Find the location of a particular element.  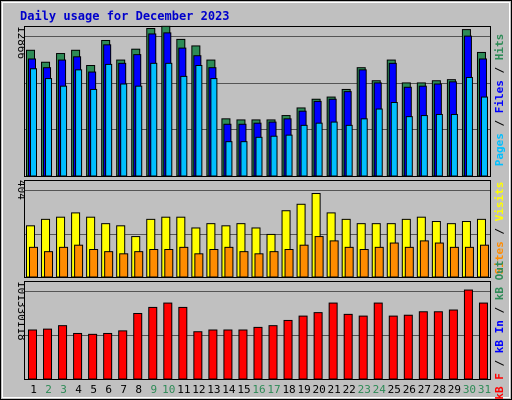

day-label-12: 12 is located at coordinates (198, 389).